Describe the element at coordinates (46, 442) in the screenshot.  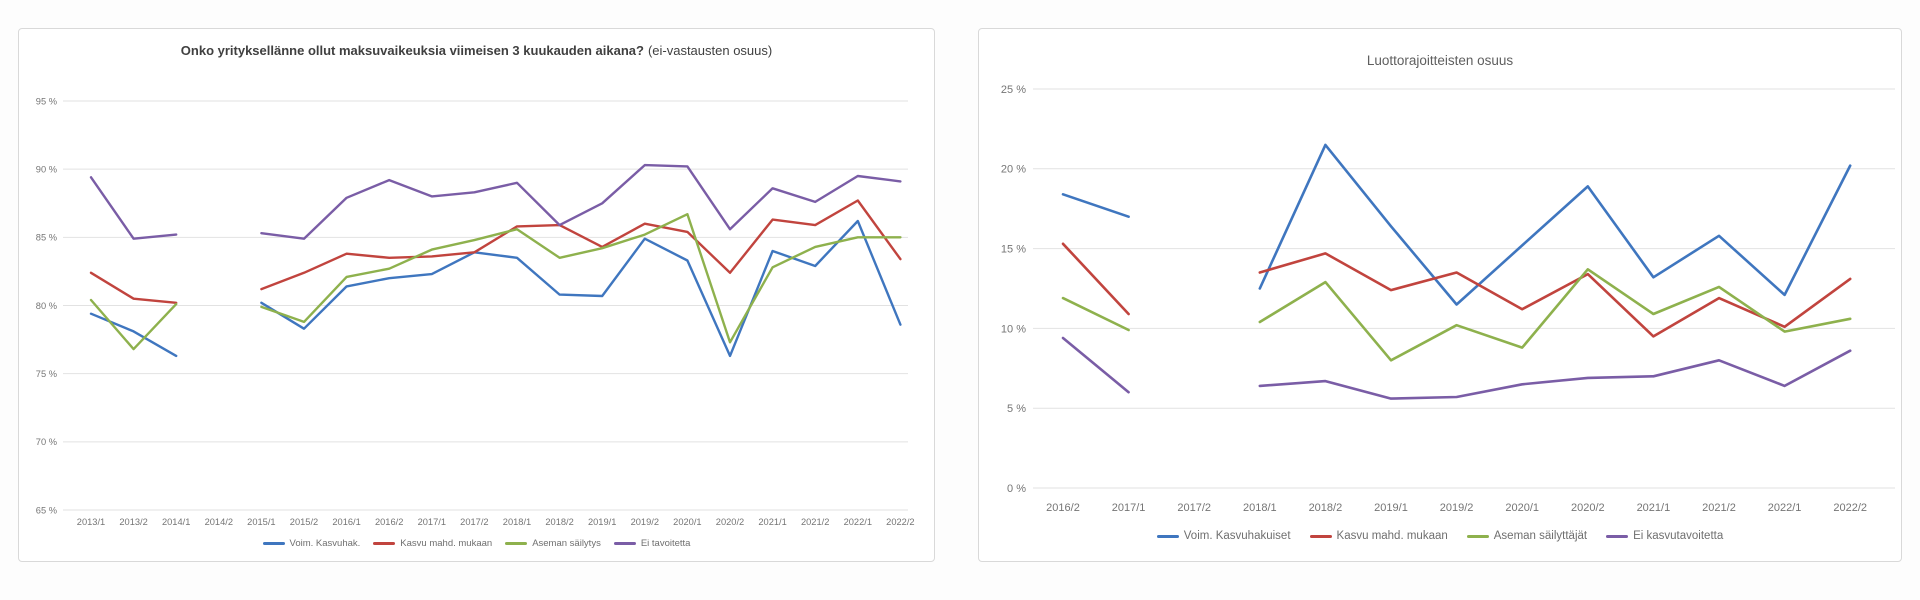
I see `y-tick-label: 70 %` at that location.